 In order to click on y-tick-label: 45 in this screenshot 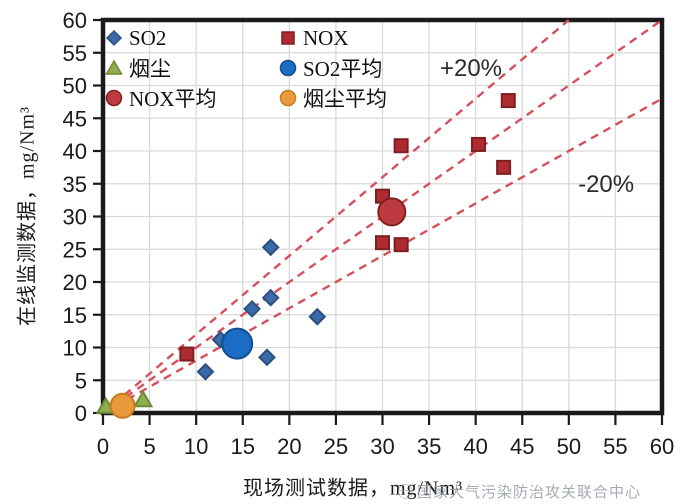, I will do `click(75, 118)`.